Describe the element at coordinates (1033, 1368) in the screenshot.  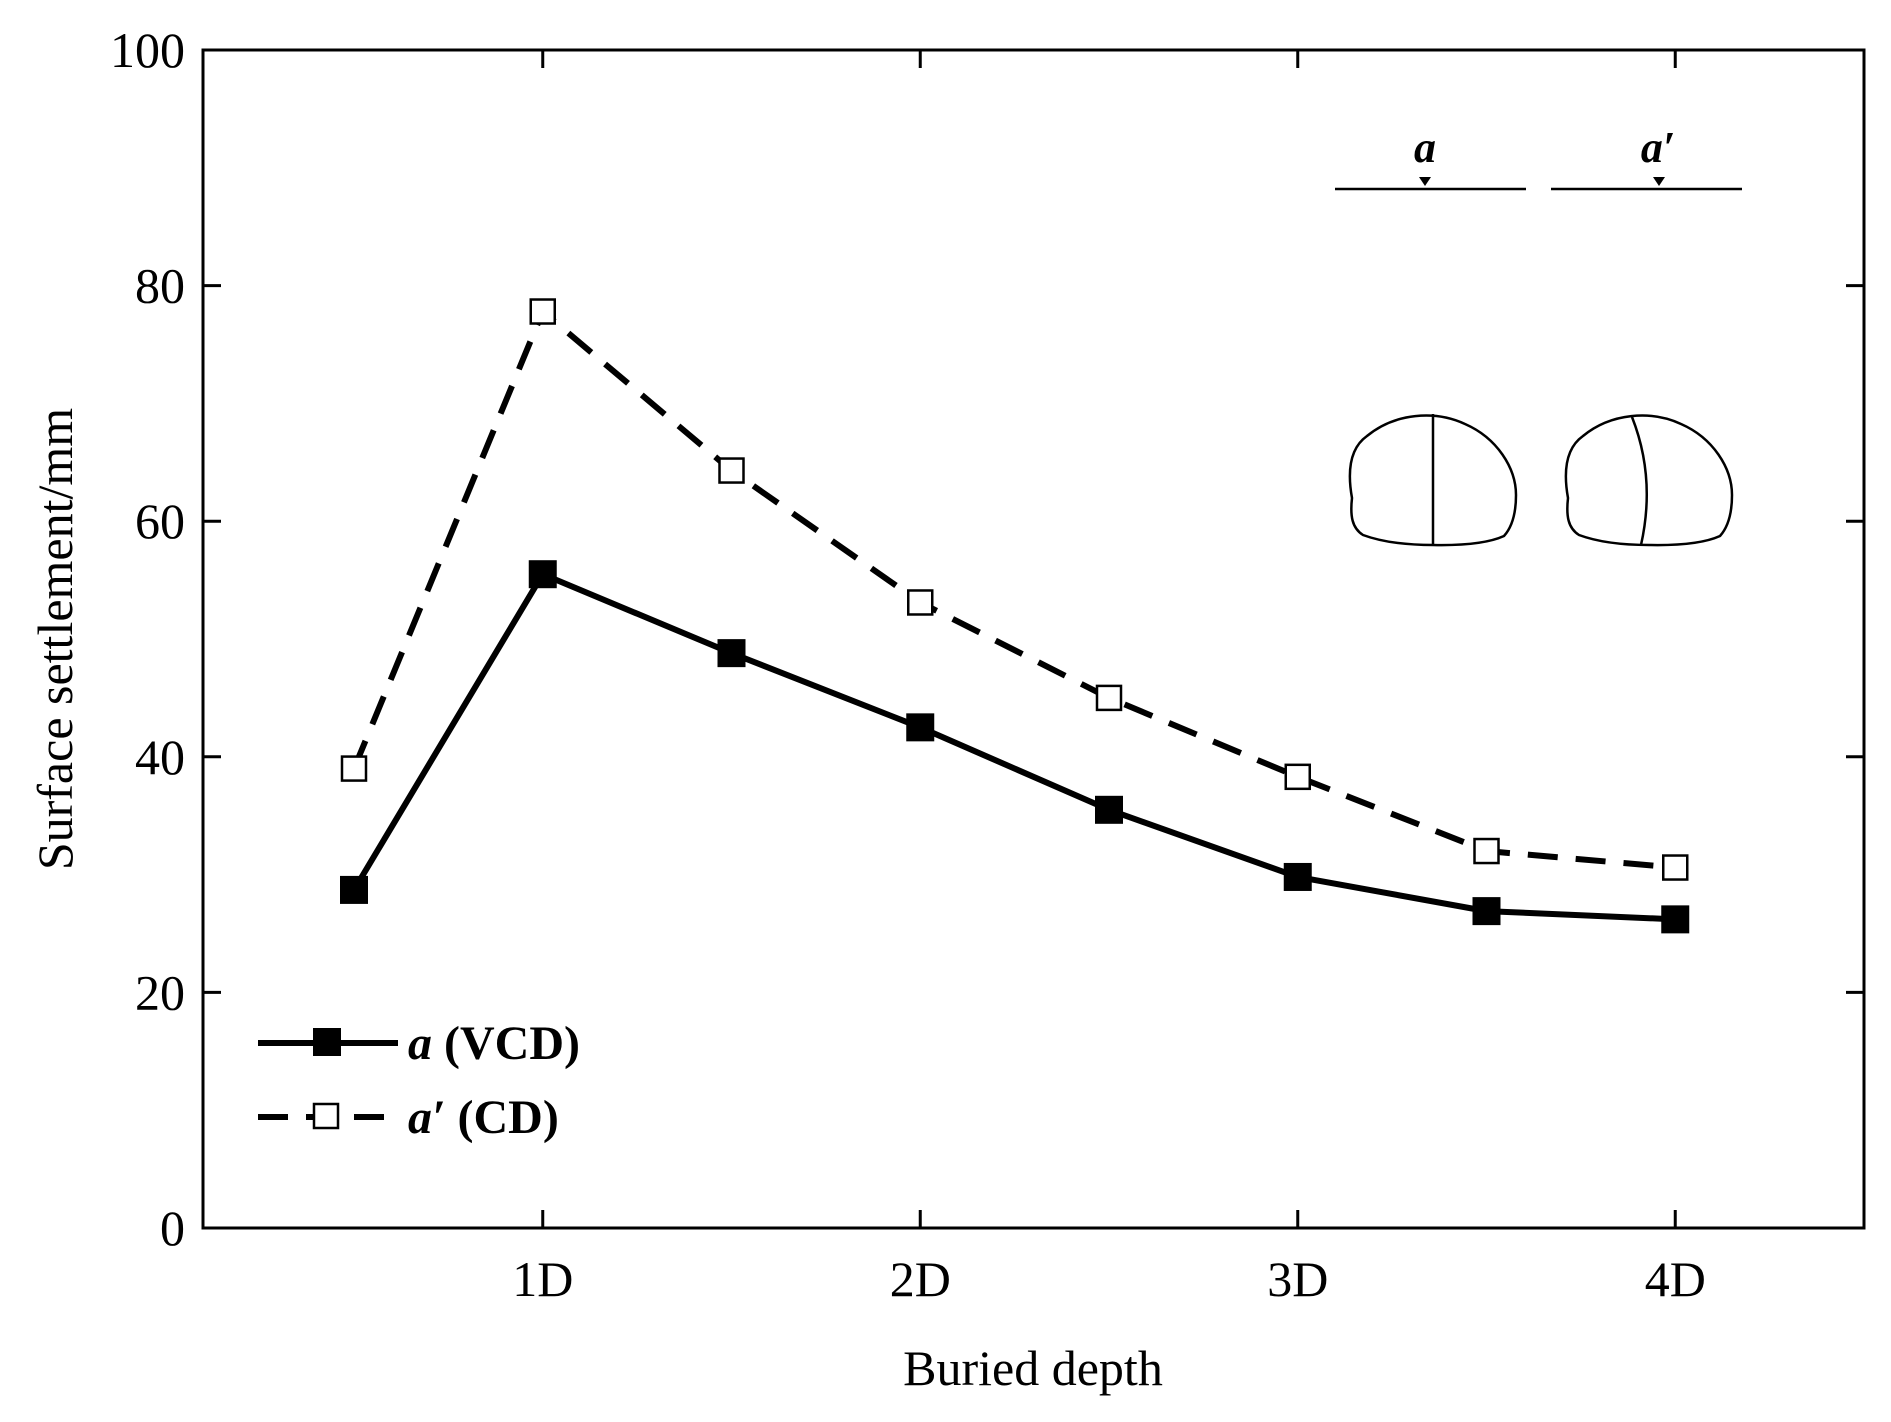
I see `x-axis-label: Buried depth` at that location.